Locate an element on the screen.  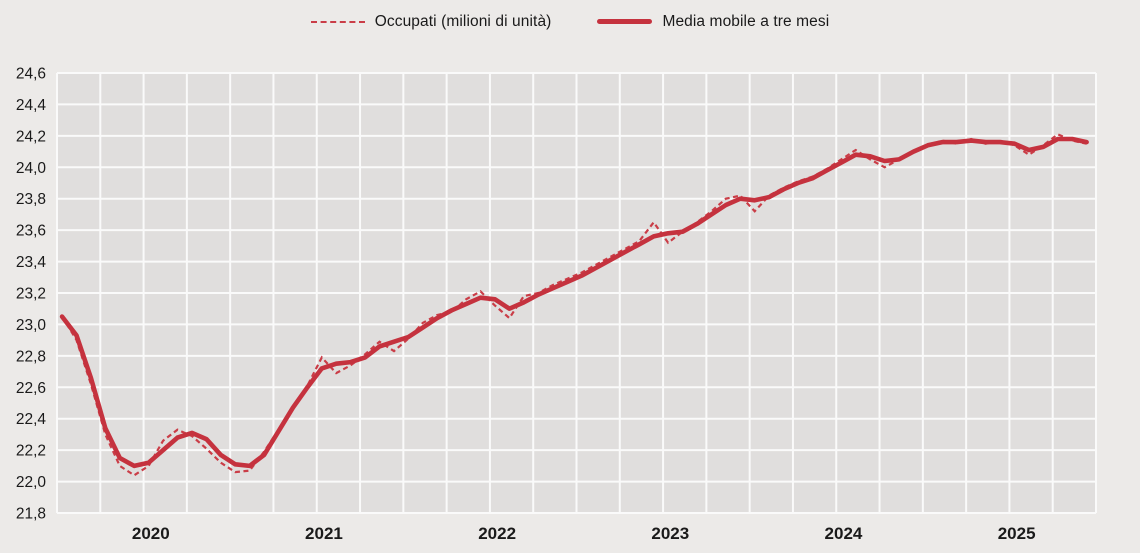
legend-label-occupati: Occupati (milioni di unità) is located at coordinates (463, 21).